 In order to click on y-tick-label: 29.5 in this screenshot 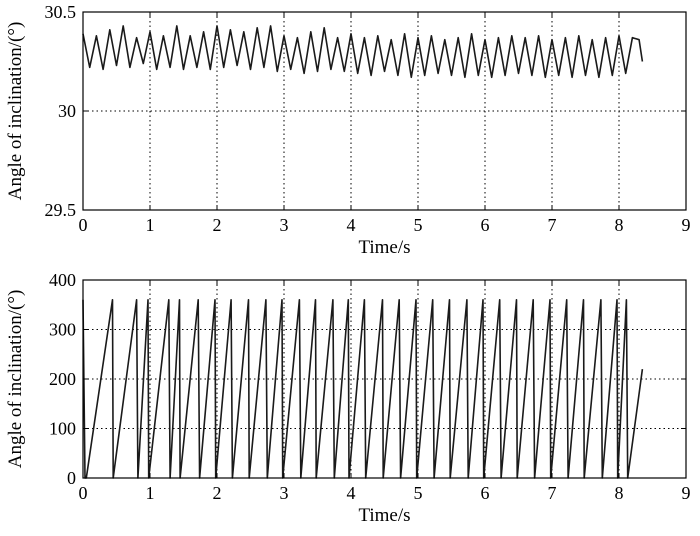, I will do `click(61, 210)`.